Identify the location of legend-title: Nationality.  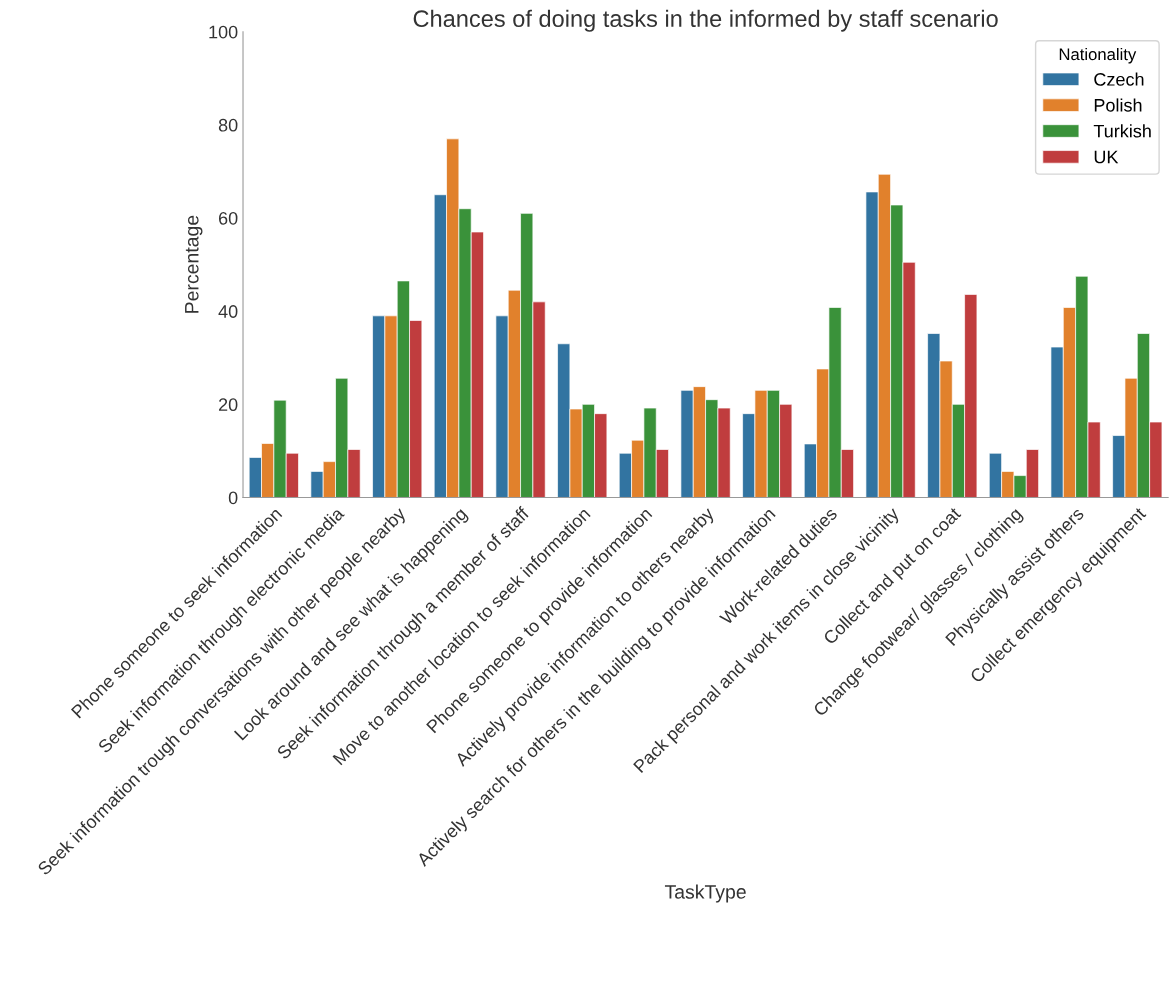
(1098, 55).